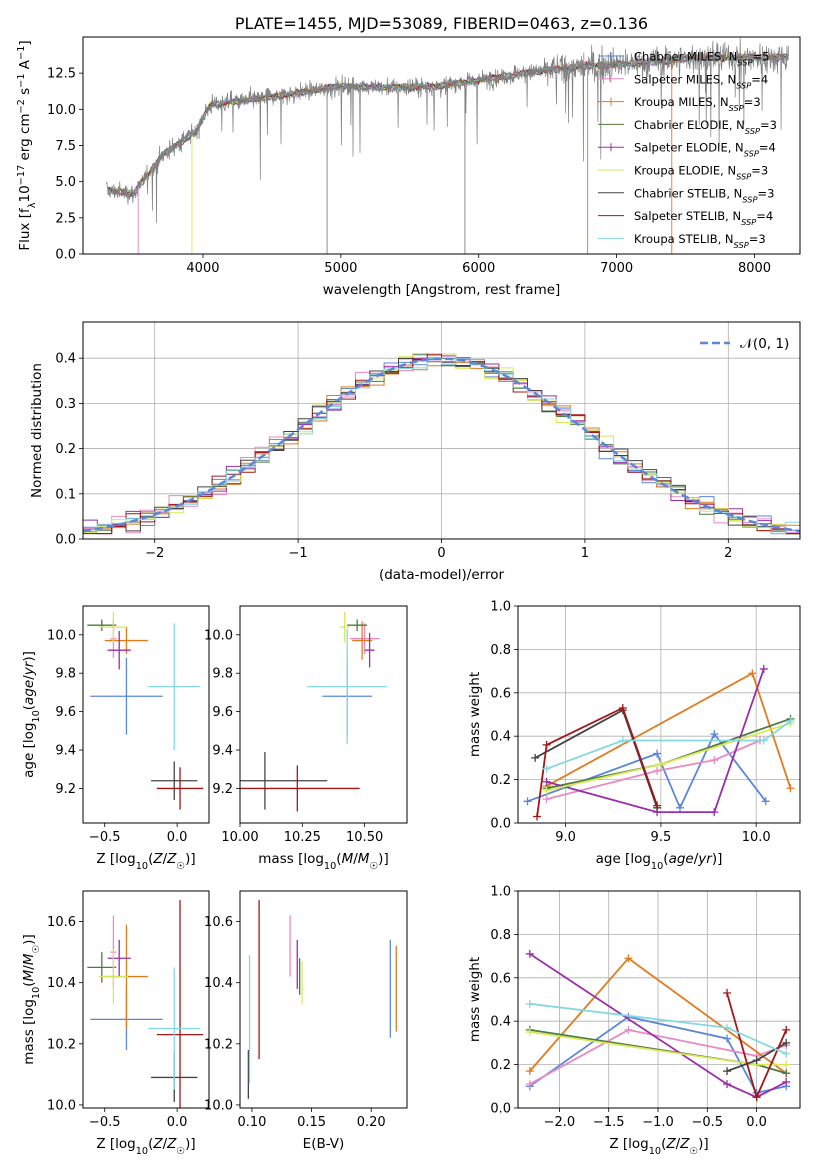 The height and width of the screenshot is (1170, 819). I want to click on y-axis-label: Normed distribution, so click(37, 430).